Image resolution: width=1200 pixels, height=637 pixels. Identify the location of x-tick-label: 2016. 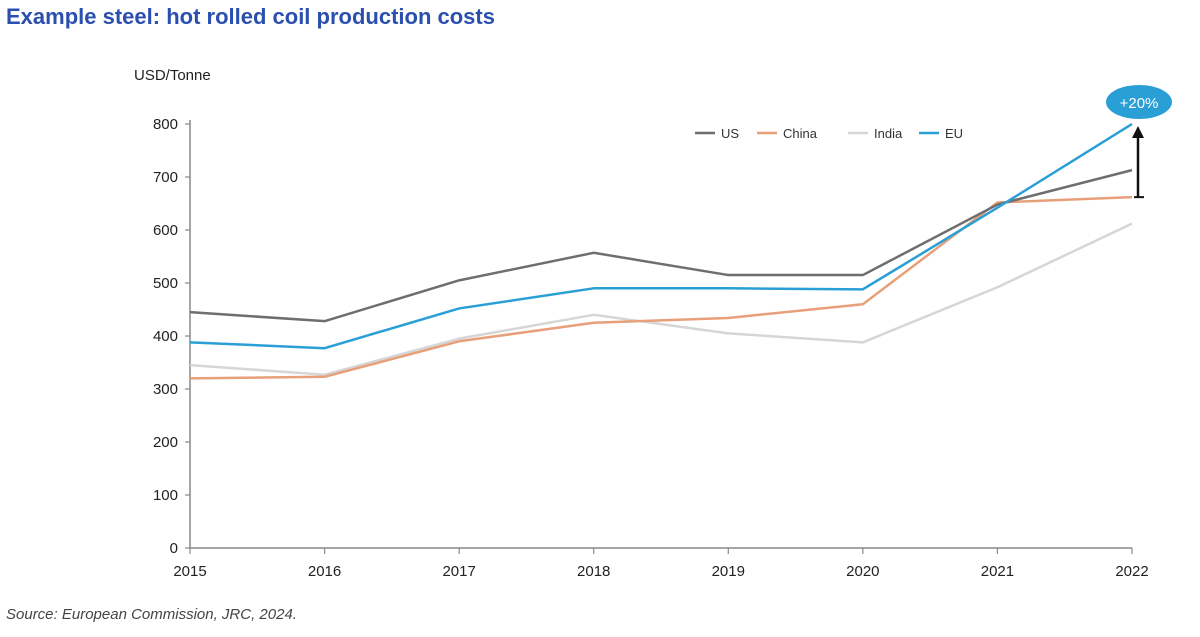
(324, 571).